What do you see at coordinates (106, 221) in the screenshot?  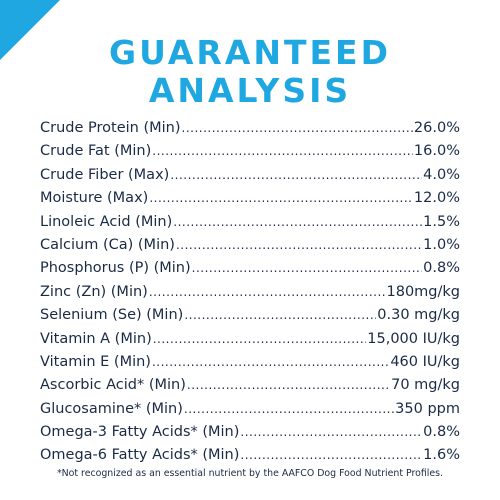 I see `nutrient-label: Linoleic Acid (Min)` at bounding box center [106, 221].